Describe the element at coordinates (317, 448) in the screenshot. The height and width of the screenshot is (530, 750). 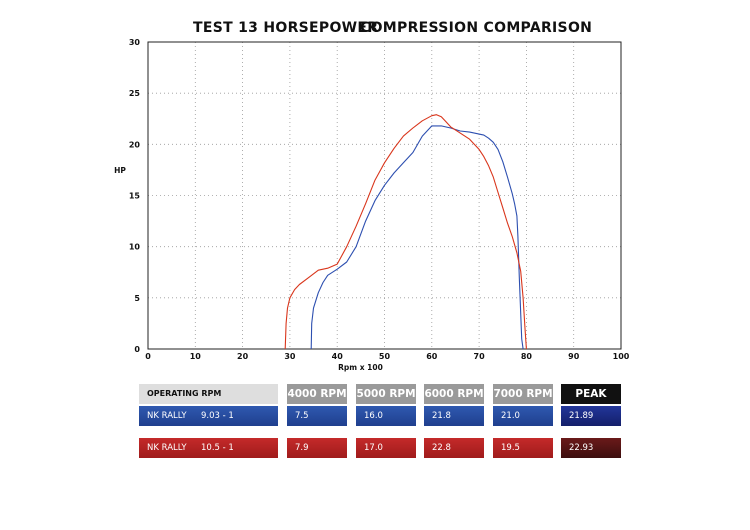
I see `row-2-4000: 7.9` at that location.